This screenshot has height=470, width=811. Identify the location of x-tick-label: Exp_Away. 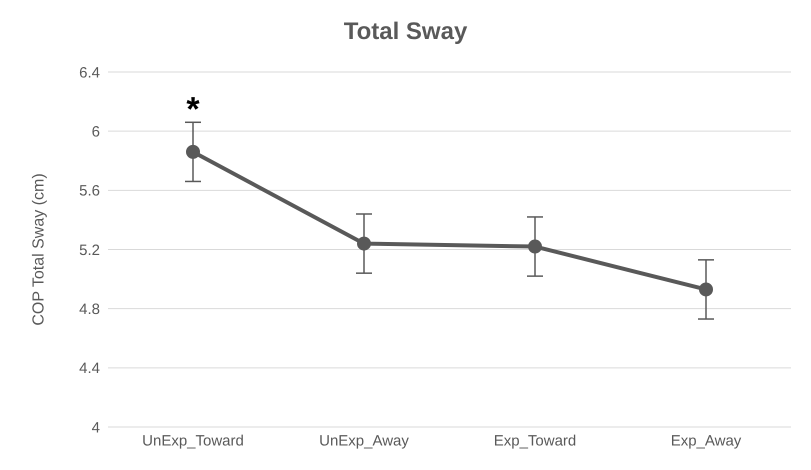
(706, 441).